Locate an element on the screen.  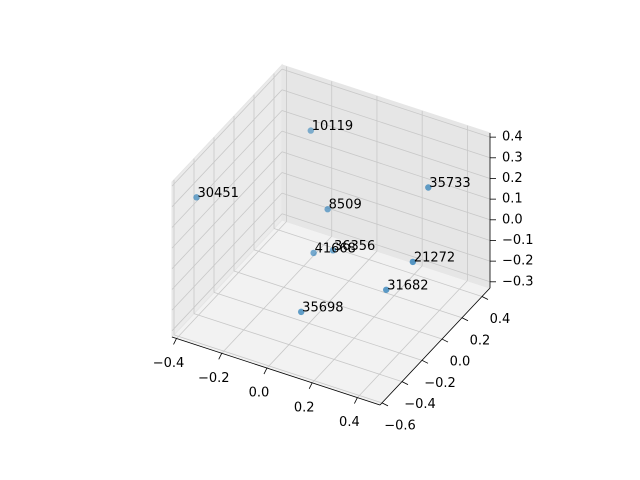
point-label: 10119 is located at coordinates (332, 126).